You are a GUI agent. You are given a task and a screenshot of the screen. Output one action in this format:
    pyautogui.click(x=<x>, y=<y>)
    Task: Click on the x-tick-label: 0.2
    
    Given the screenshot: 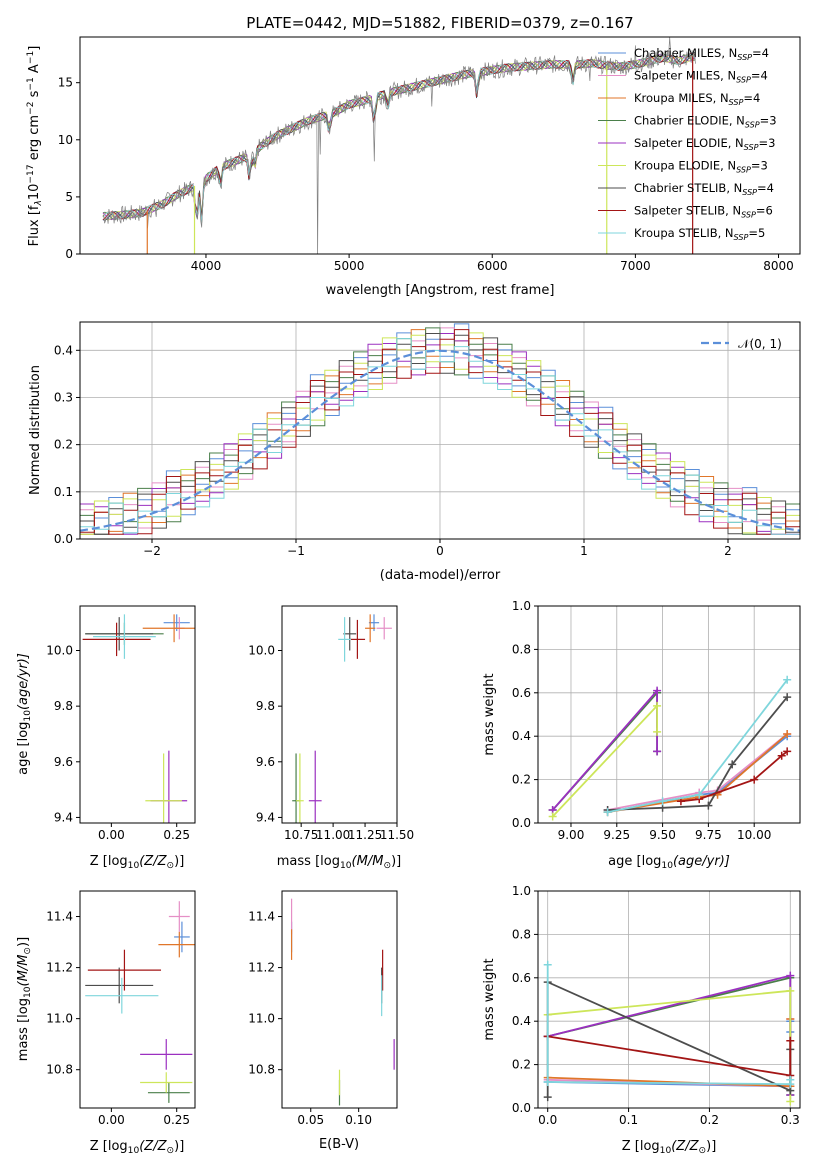 What is the action you would take?
    pyautogui.click(x=709, y=1120)
    